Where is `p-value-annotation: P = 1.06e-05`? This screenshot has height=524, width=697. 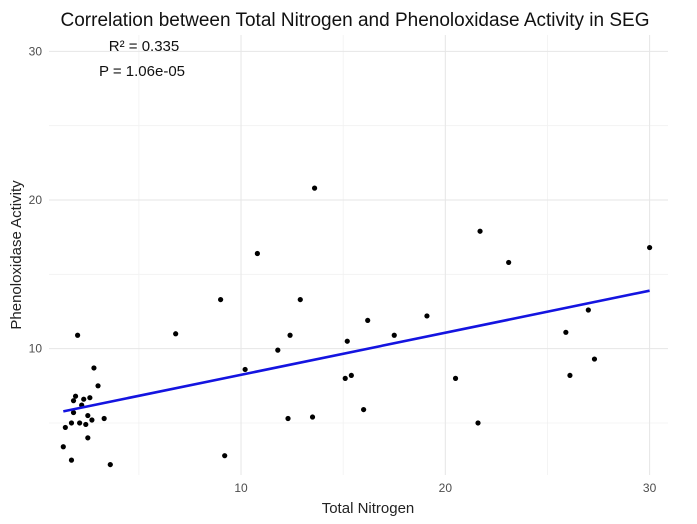
p-value-annotation: P = 1.06e-05 is located at coordinates (142, 71).